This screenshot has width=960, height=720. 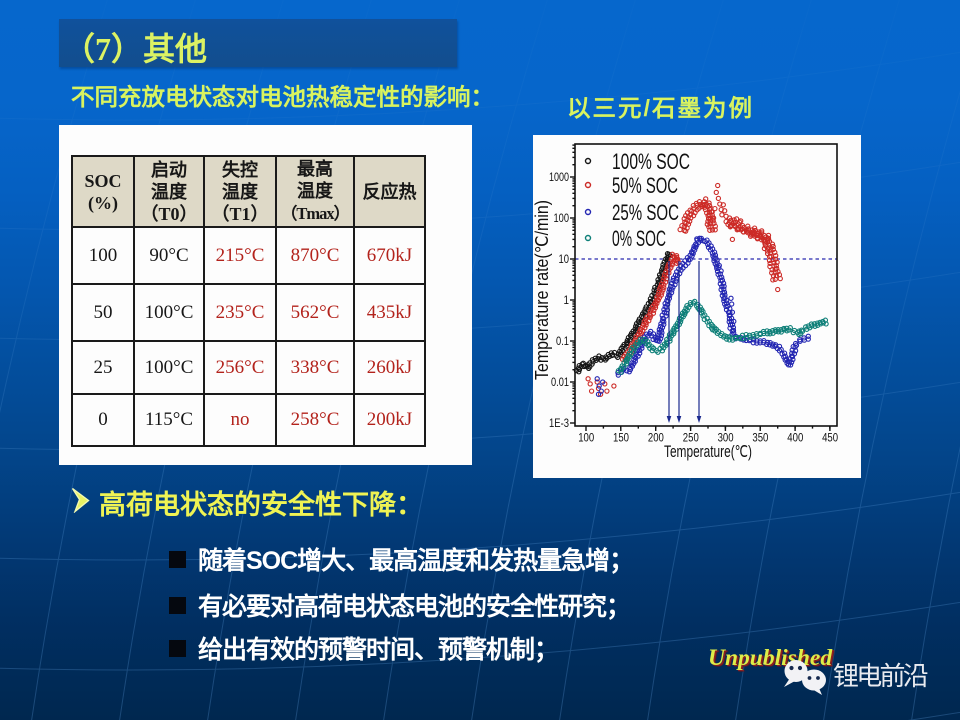 I want to click on svg-text: 200, so click(x=656, y=438).